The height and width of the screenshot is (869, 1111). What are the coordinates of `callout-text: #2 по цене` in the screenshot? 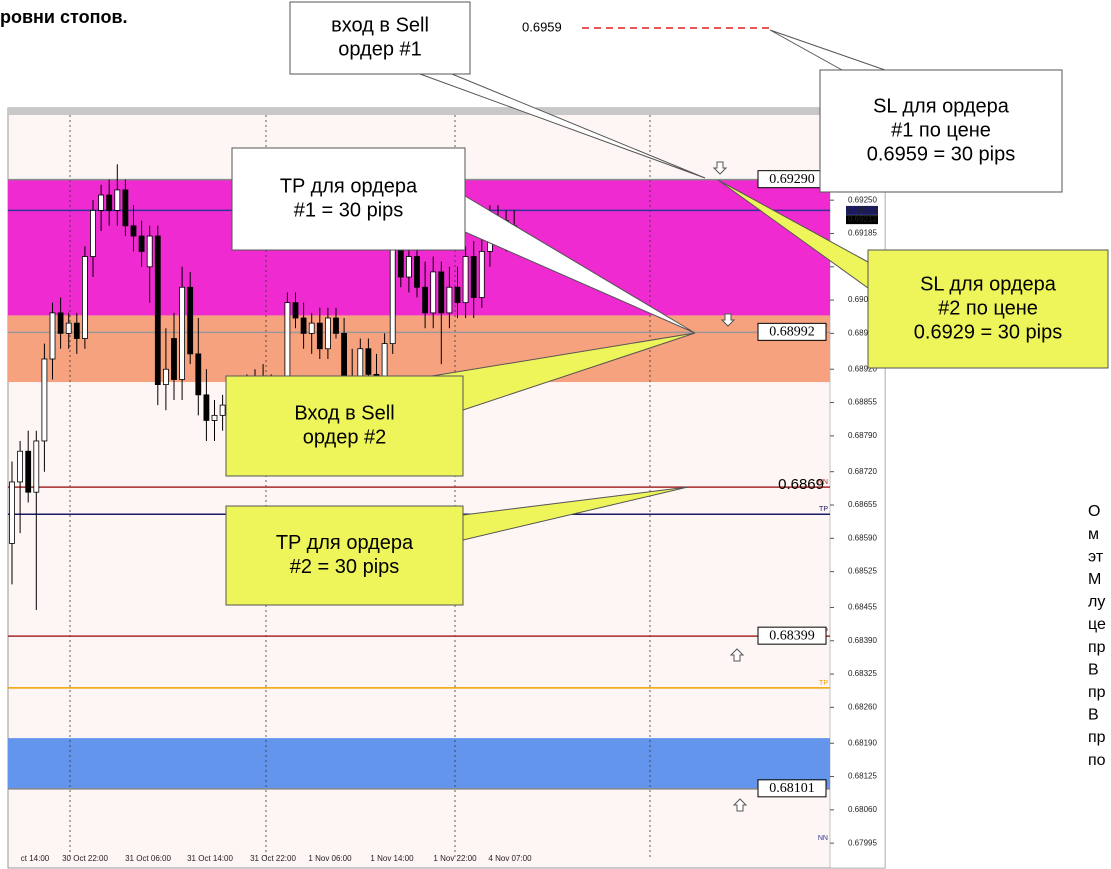 It's located at (988, 308).